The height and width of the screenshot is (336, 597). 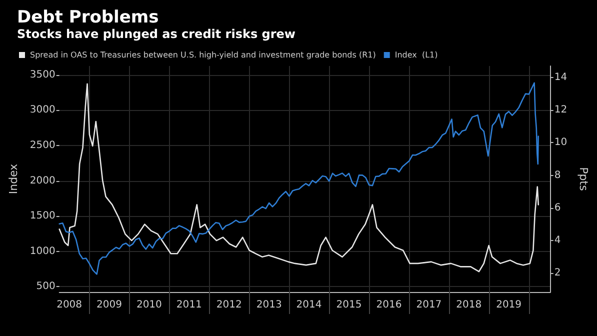 I want to click on x-tick-label: 2010, so click(x=149, y=305).